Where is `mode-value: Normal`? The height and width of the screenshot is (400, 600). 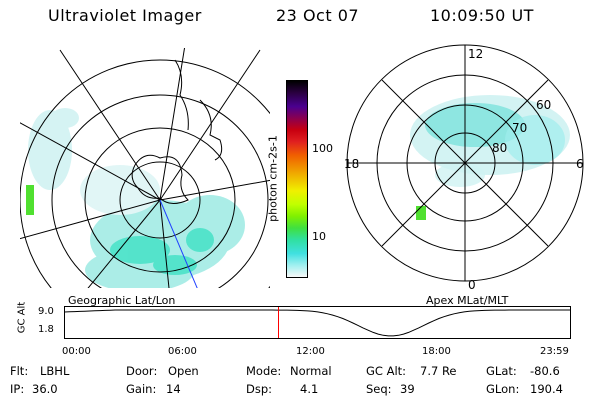 mode-value: Normal is located at coordinates (311, 371).